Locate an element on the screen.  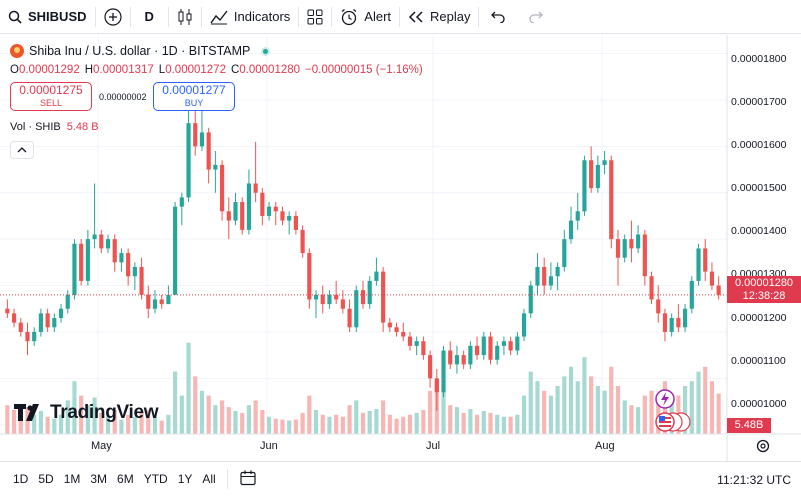
undo-button is located at coordinates (498, 17).